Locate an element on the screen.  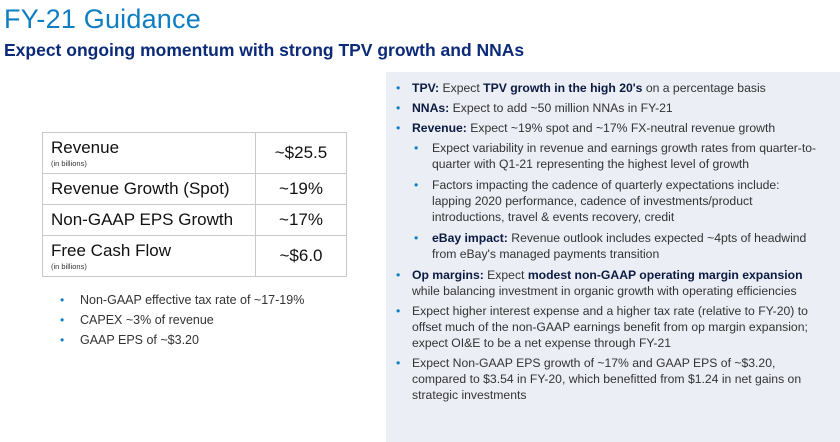
item-label: NNAs: is located at coordinates (431, 108).